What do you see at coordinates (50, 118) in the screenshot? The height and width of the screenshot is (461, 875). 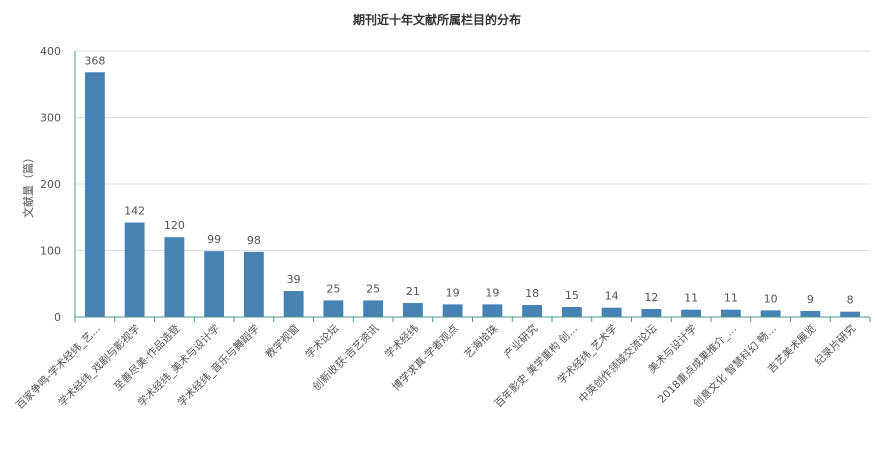 I see `y-tick-label: 300` at bounding box center [50, 118].